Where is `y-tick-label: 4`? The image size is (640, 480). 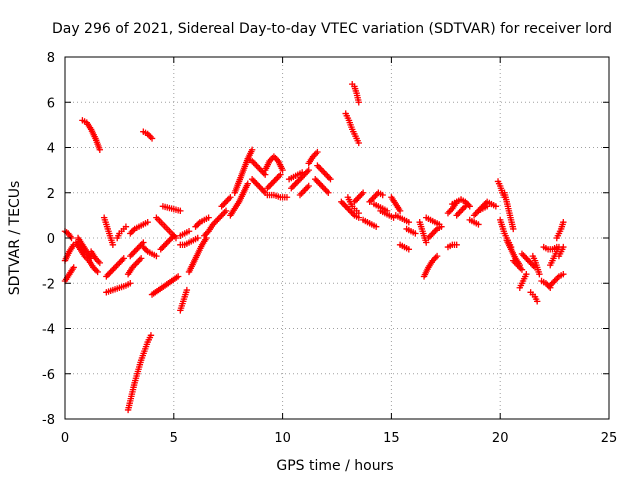 y-tick-label: 4 is located at coordinates (51, 149).